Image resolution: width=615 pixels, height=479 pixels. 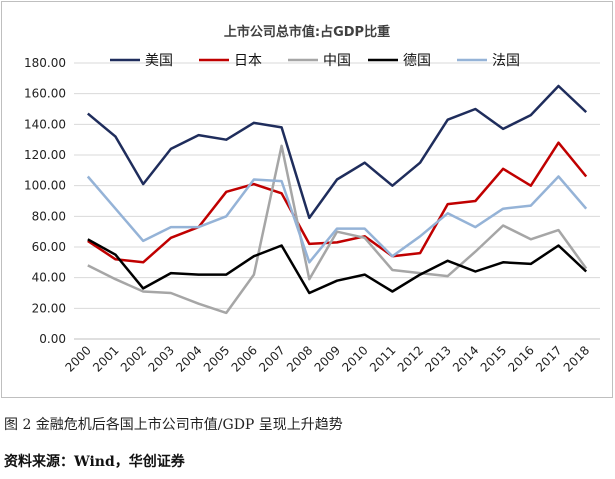 I want to click on x-tick-label: 2009, so click(x=327, y=358).